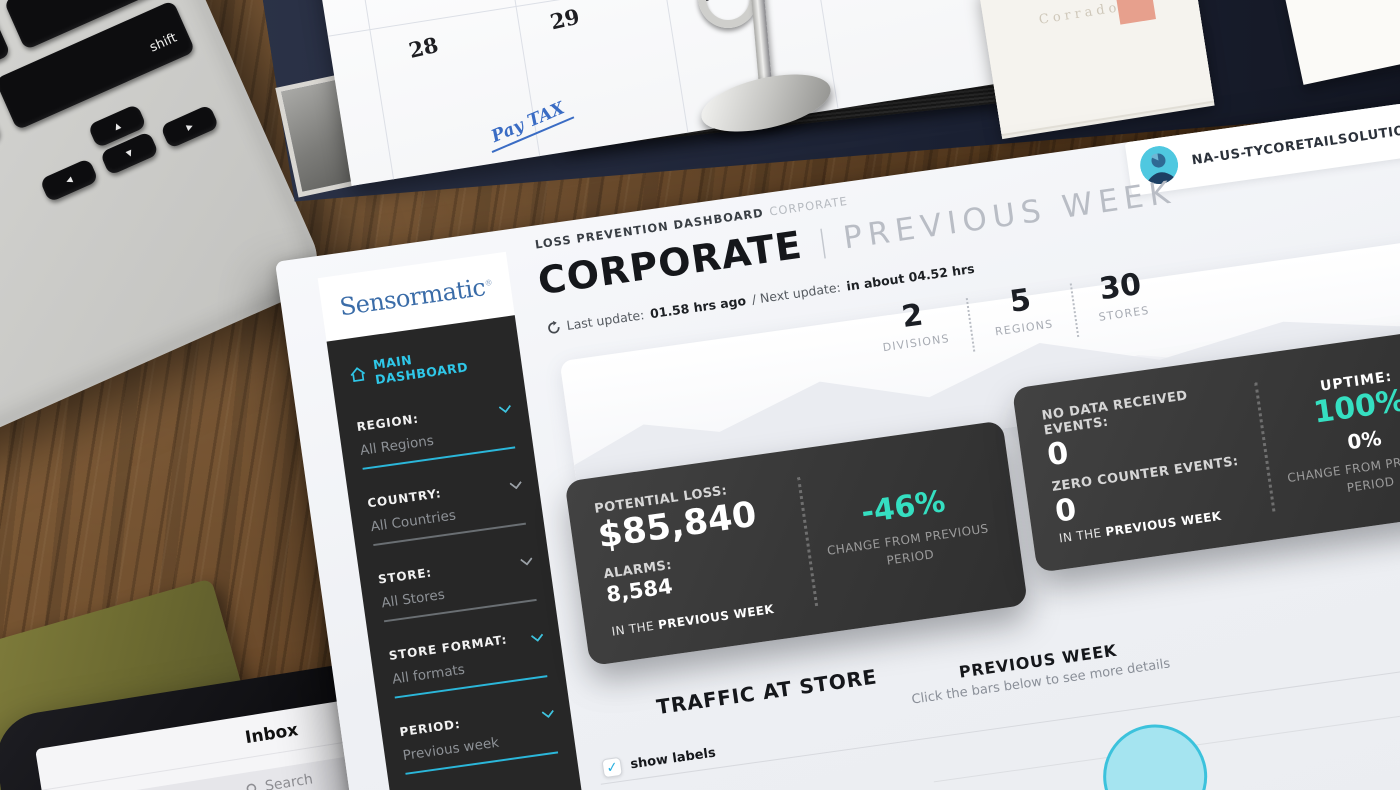 The image size is (1400, 790). I want to click on stat-regions-label: REGIONS, so click(1024, 328).